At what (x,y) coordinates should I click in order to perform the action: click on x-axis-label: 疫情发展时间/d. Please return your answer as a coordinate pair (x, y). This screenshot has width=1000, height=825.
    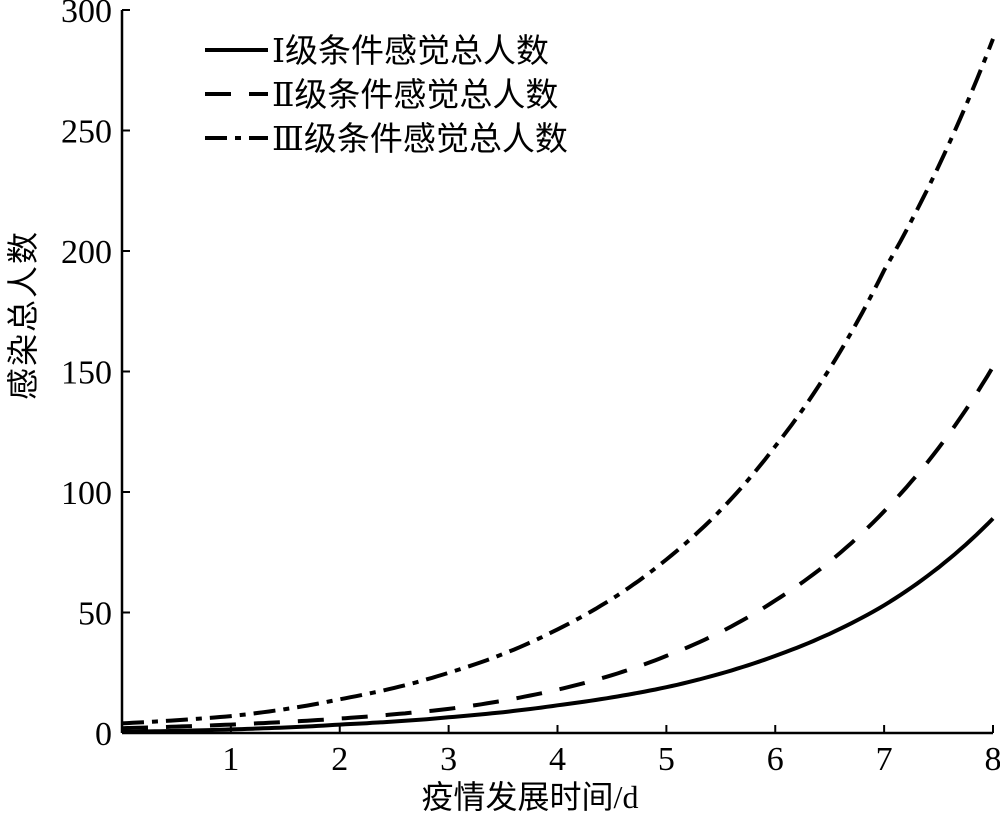
    Looking at the image, I should click on (530, 797).